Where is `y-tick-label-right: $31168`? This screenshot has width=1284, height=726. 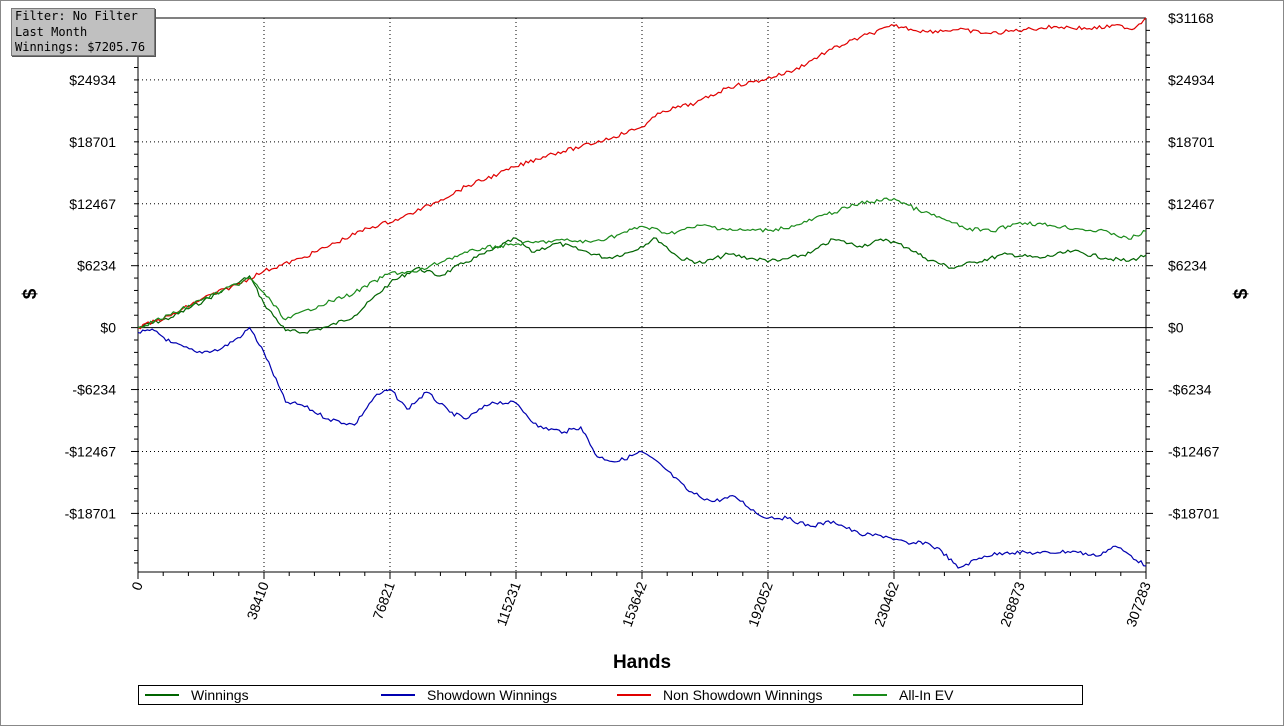 y-tick-label-right: $31168 is located at coordinates (1191, 18).